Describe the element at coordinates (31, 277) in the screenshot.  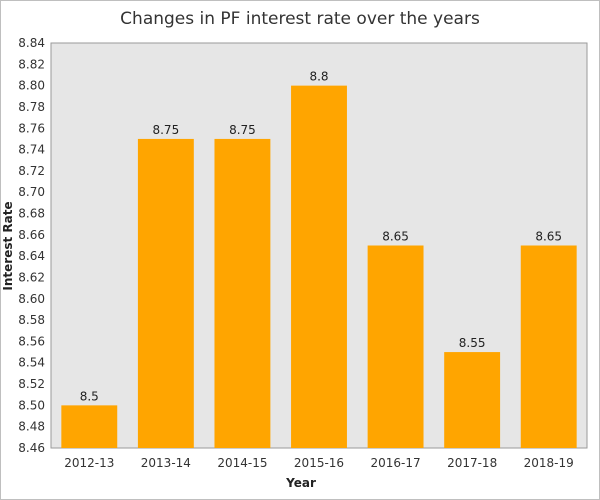
I see `y-tick-label: 8.62` at that location.